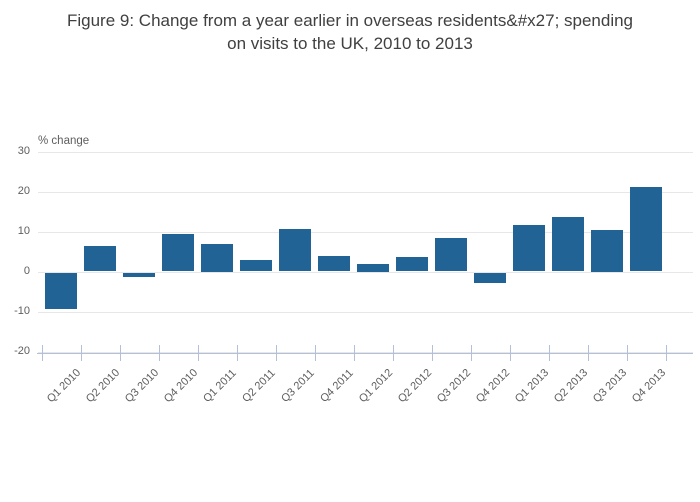  Describe the element at coordinates (493, 386) in the screenshot. I see `x-tick-label: Q4 2012` at that location.